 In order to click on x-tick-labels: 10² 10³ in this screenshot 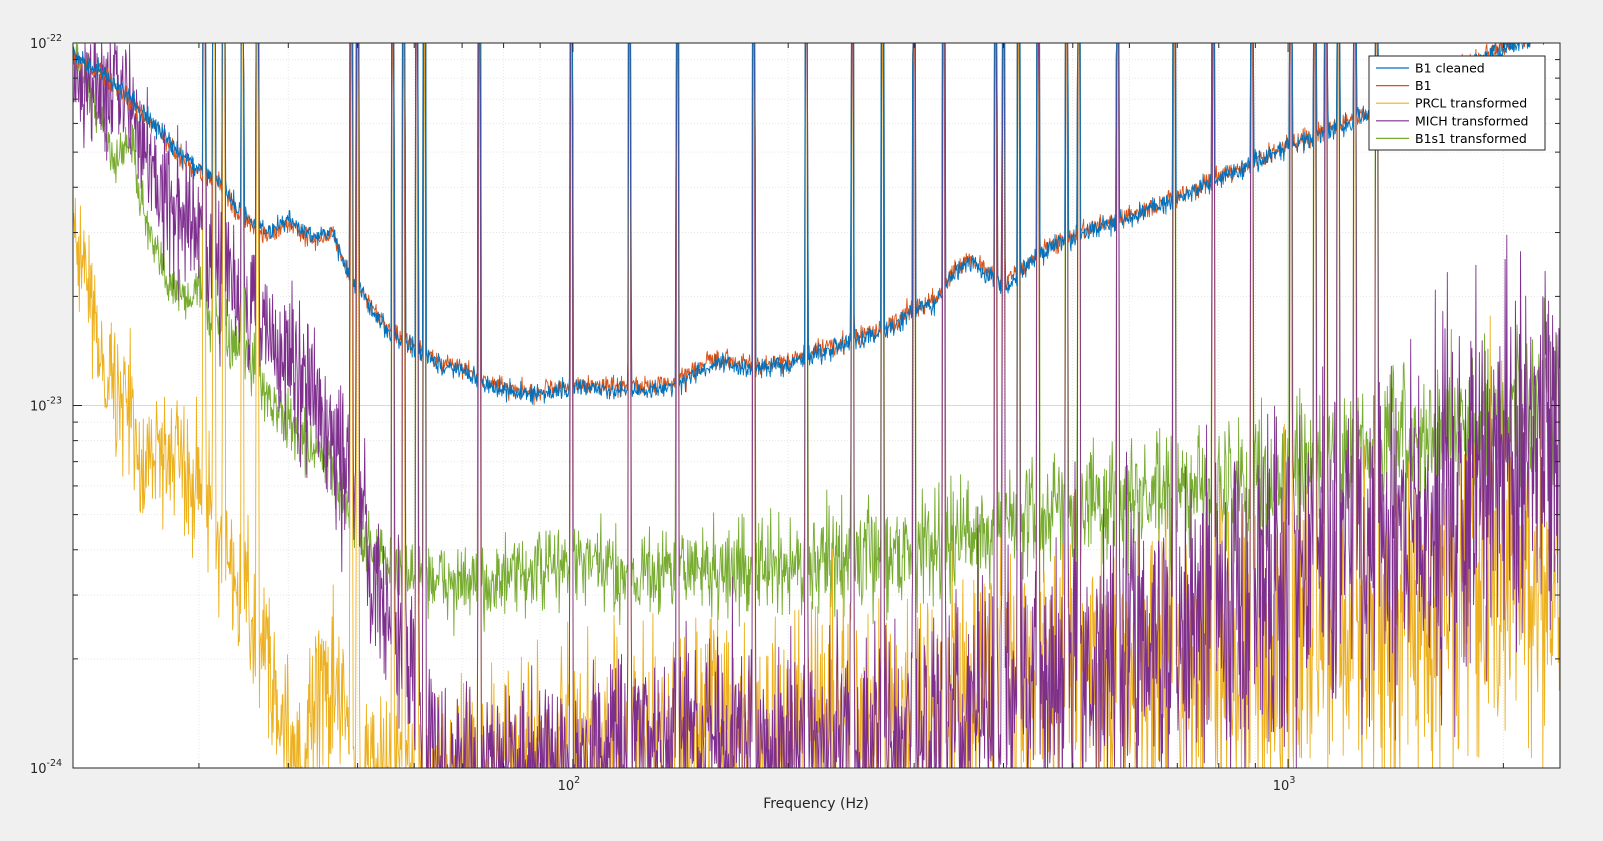, I will do `click(927, 784)`.